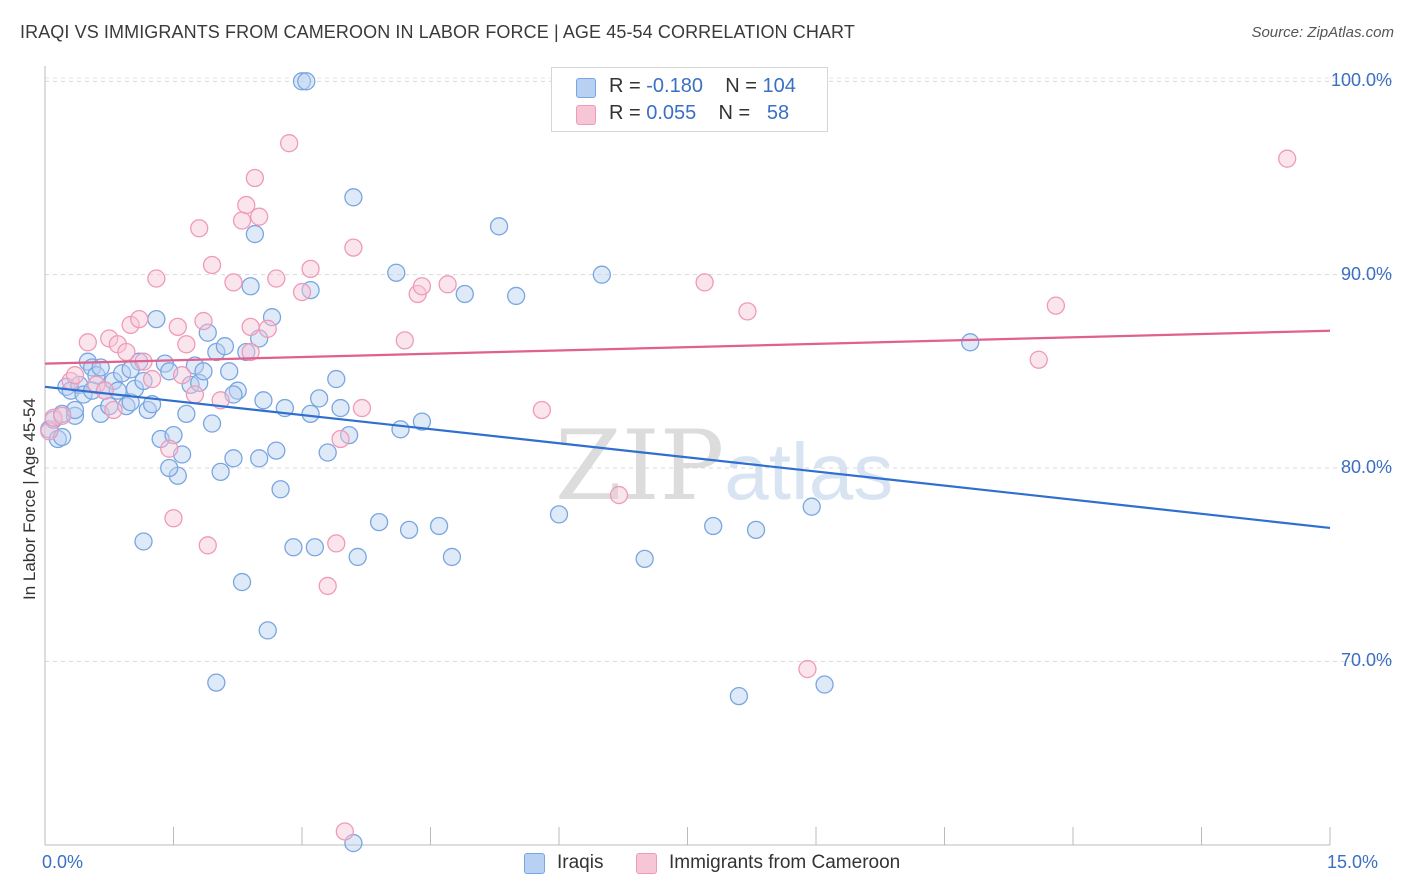 The width and height of the screenshot is (1406, 892). I want to click on legend-n-value: 58, so click(778, 113).